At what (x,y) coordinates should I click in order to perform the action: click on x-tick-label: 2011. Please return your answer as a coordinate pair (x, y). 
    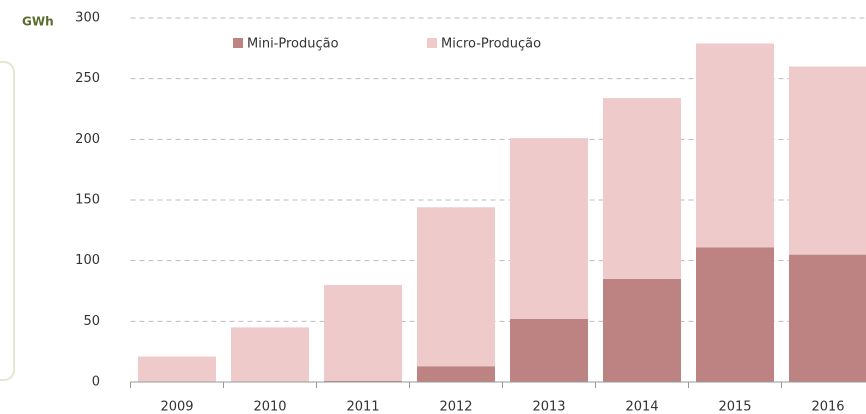
    Looking at the image, I should click on (362, 407).